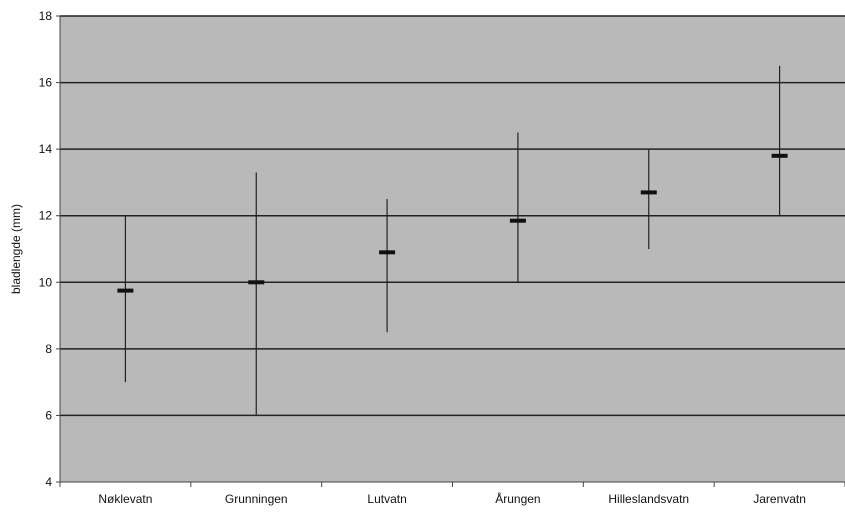  What do you see at coordinates (386, 499) in the screenshot?
I see `x-tick-label: Lutvatn` at bounding box center [386, 499].